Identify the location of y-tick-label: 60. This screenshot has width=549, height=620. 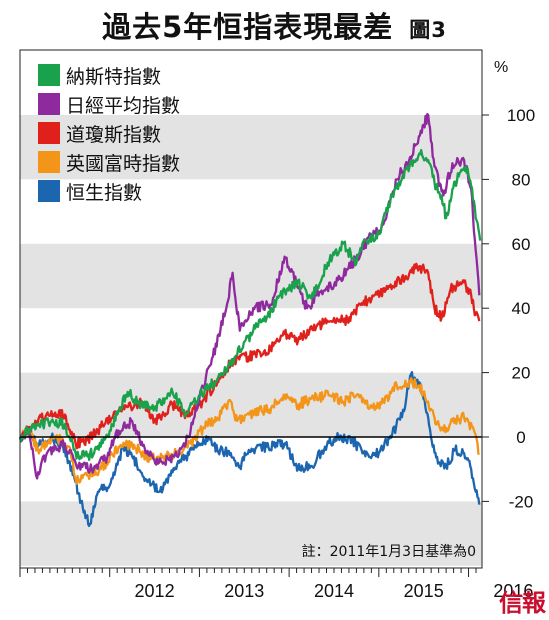
(521, 244).